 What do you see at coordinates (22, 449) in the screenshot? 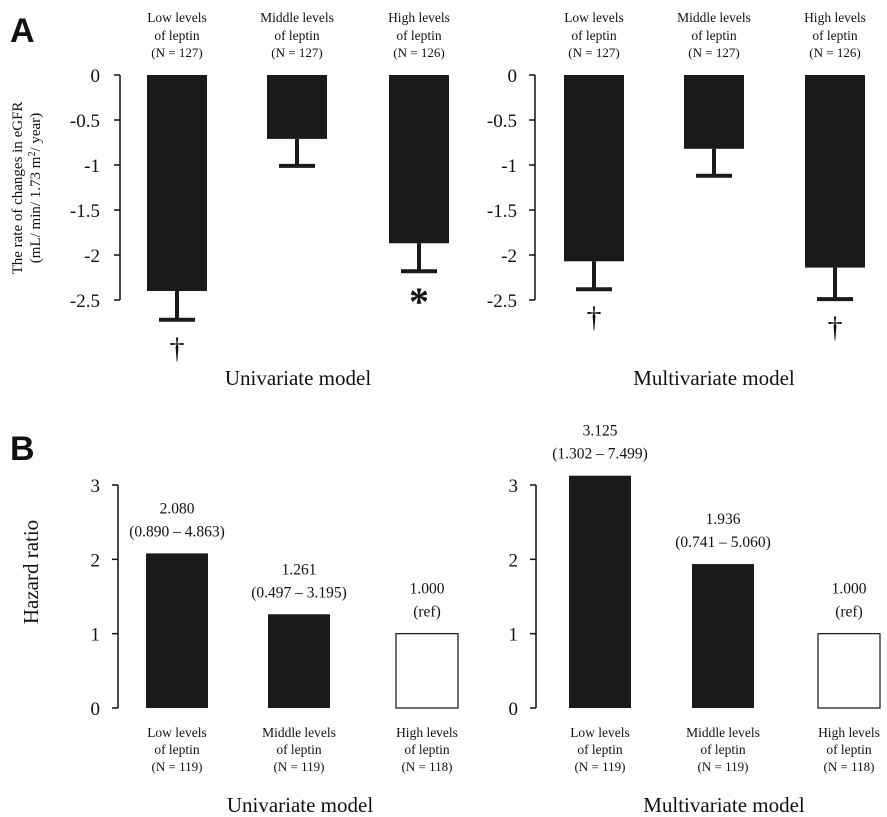
I see `panel-b-label: B` at bounding box center [22, 449].